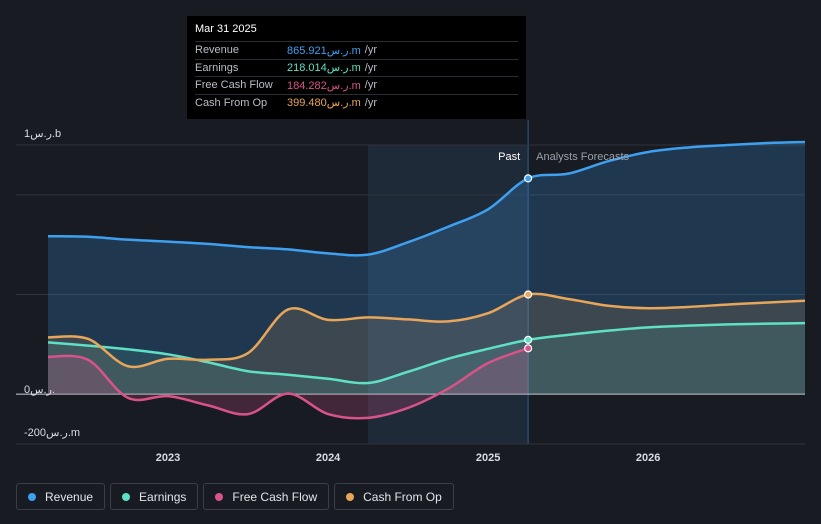 This screenshot has height=524, width=821. I want to click on tooltip-date: Mar 31 2025, so click(226, 29).